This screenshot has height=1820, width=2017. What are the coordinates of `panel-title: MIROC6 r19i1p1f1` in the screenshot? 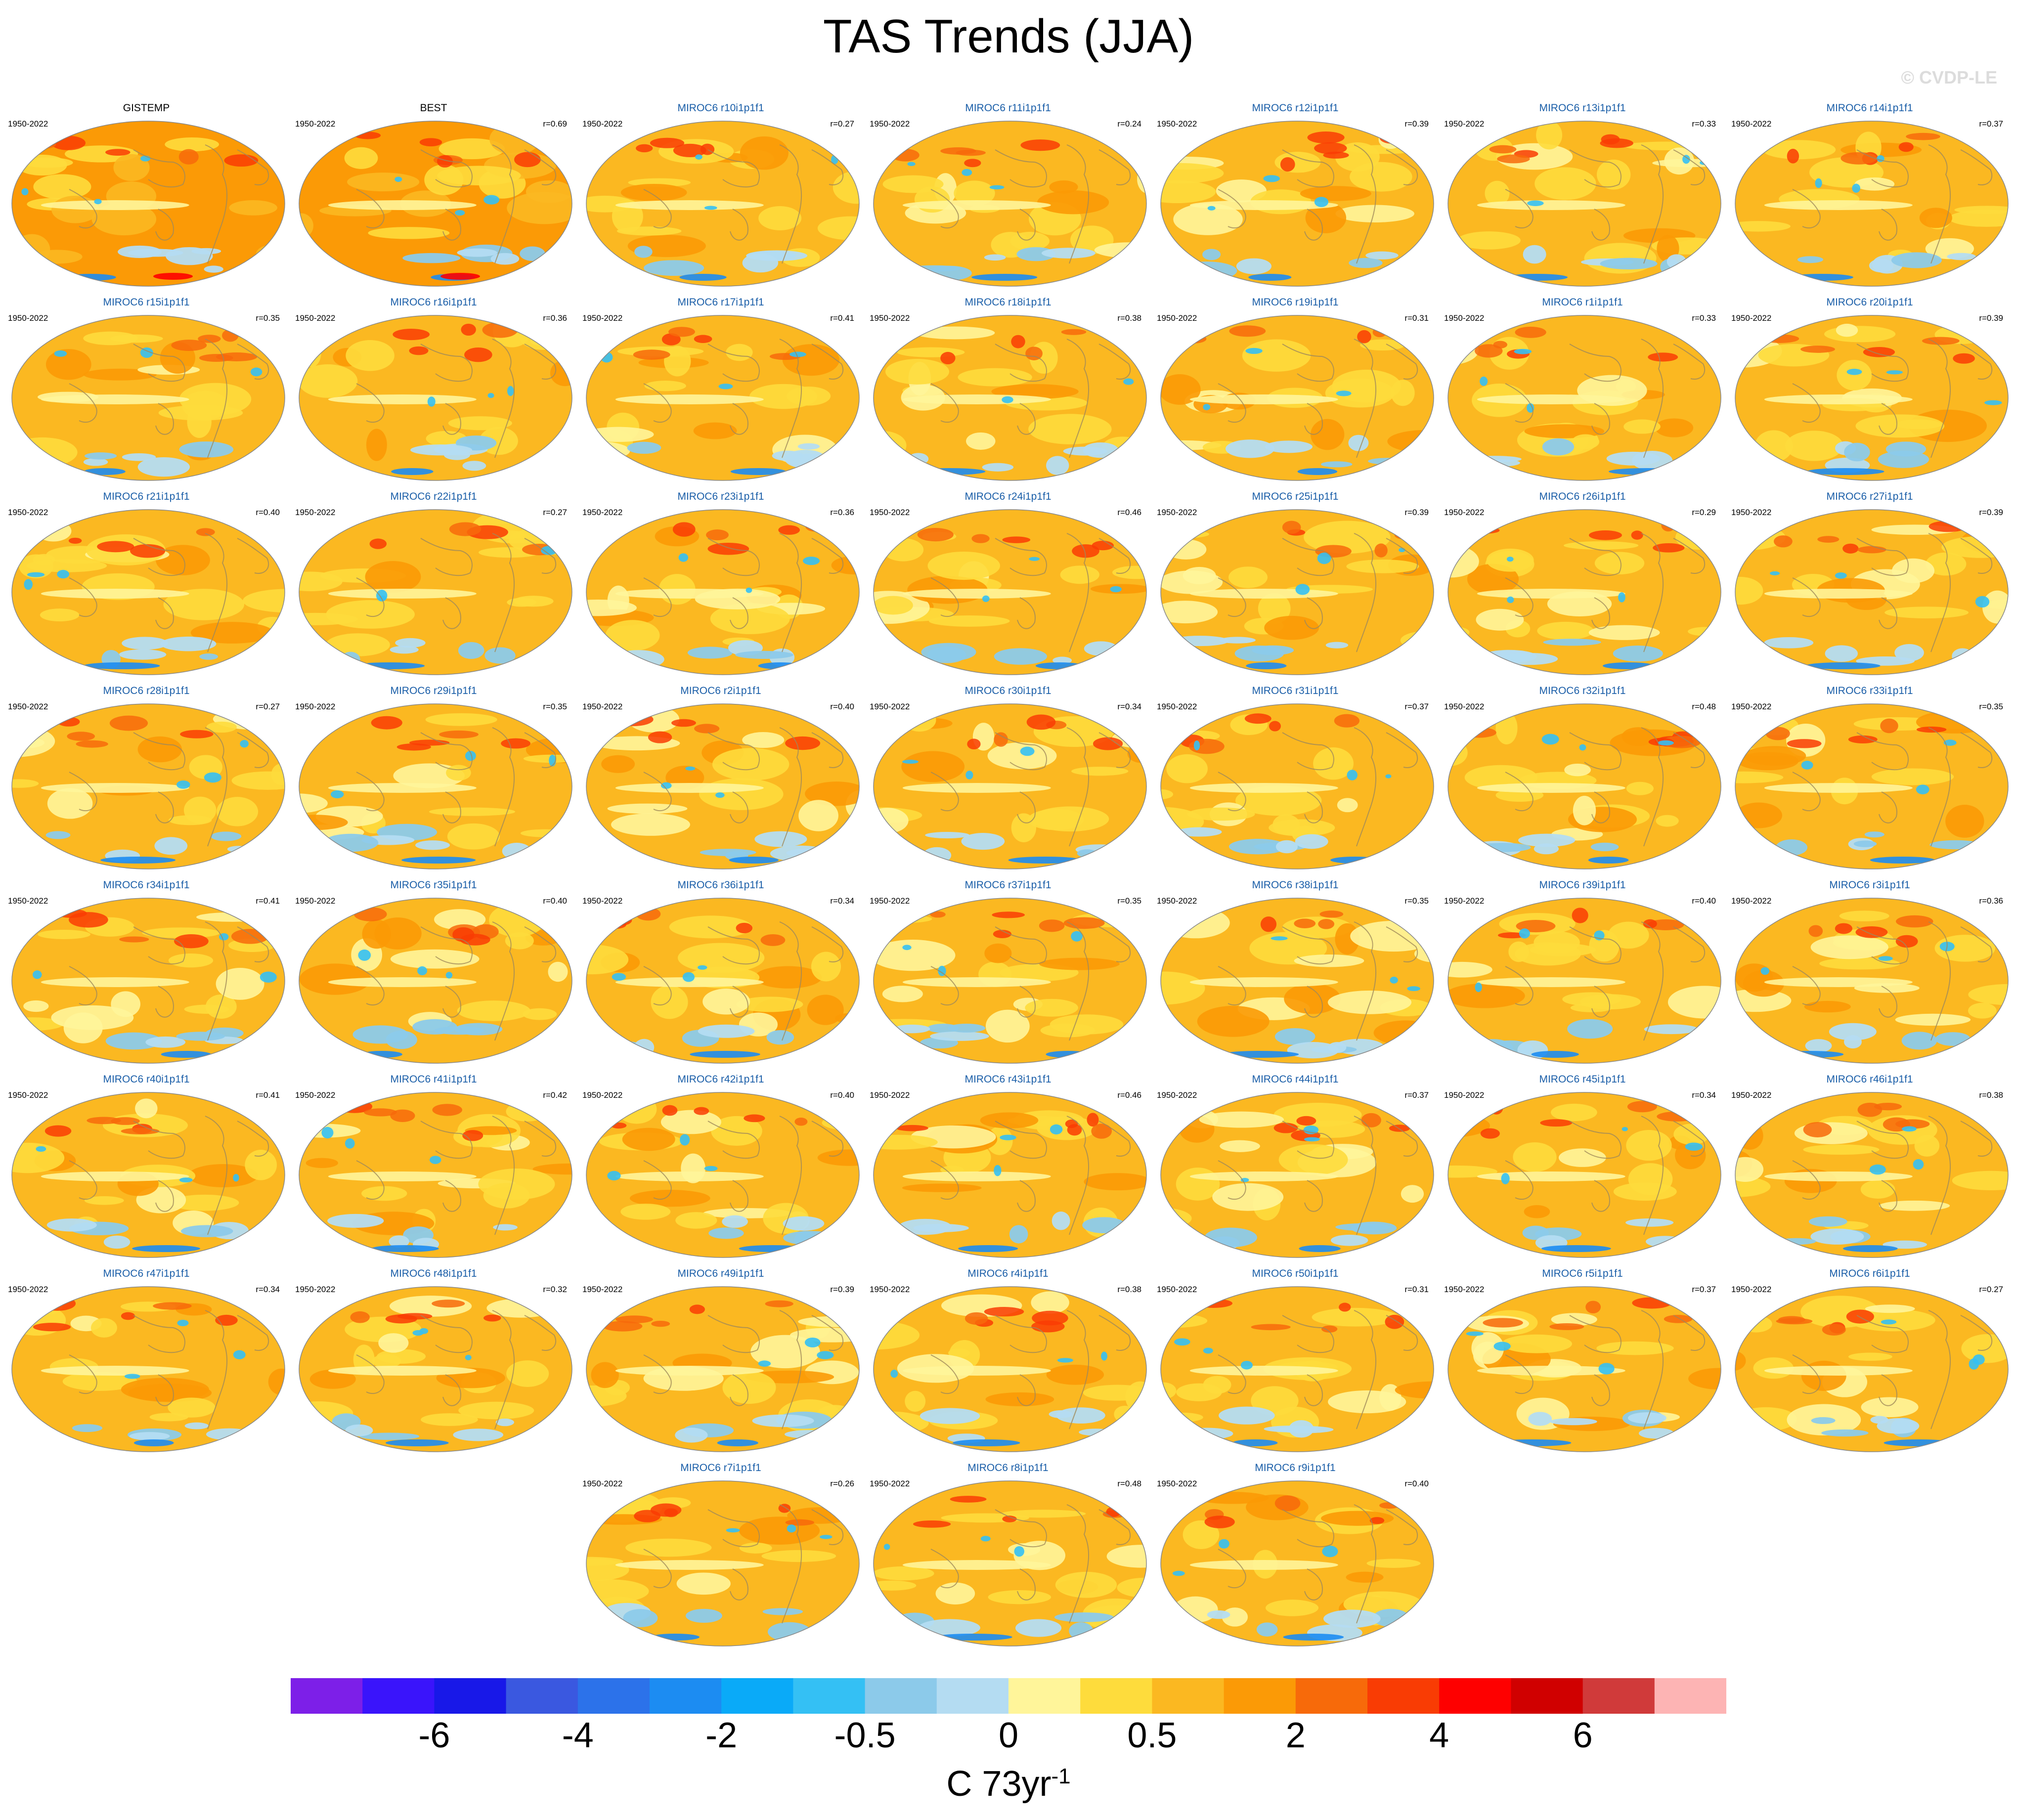 It's located at (1295, 302).